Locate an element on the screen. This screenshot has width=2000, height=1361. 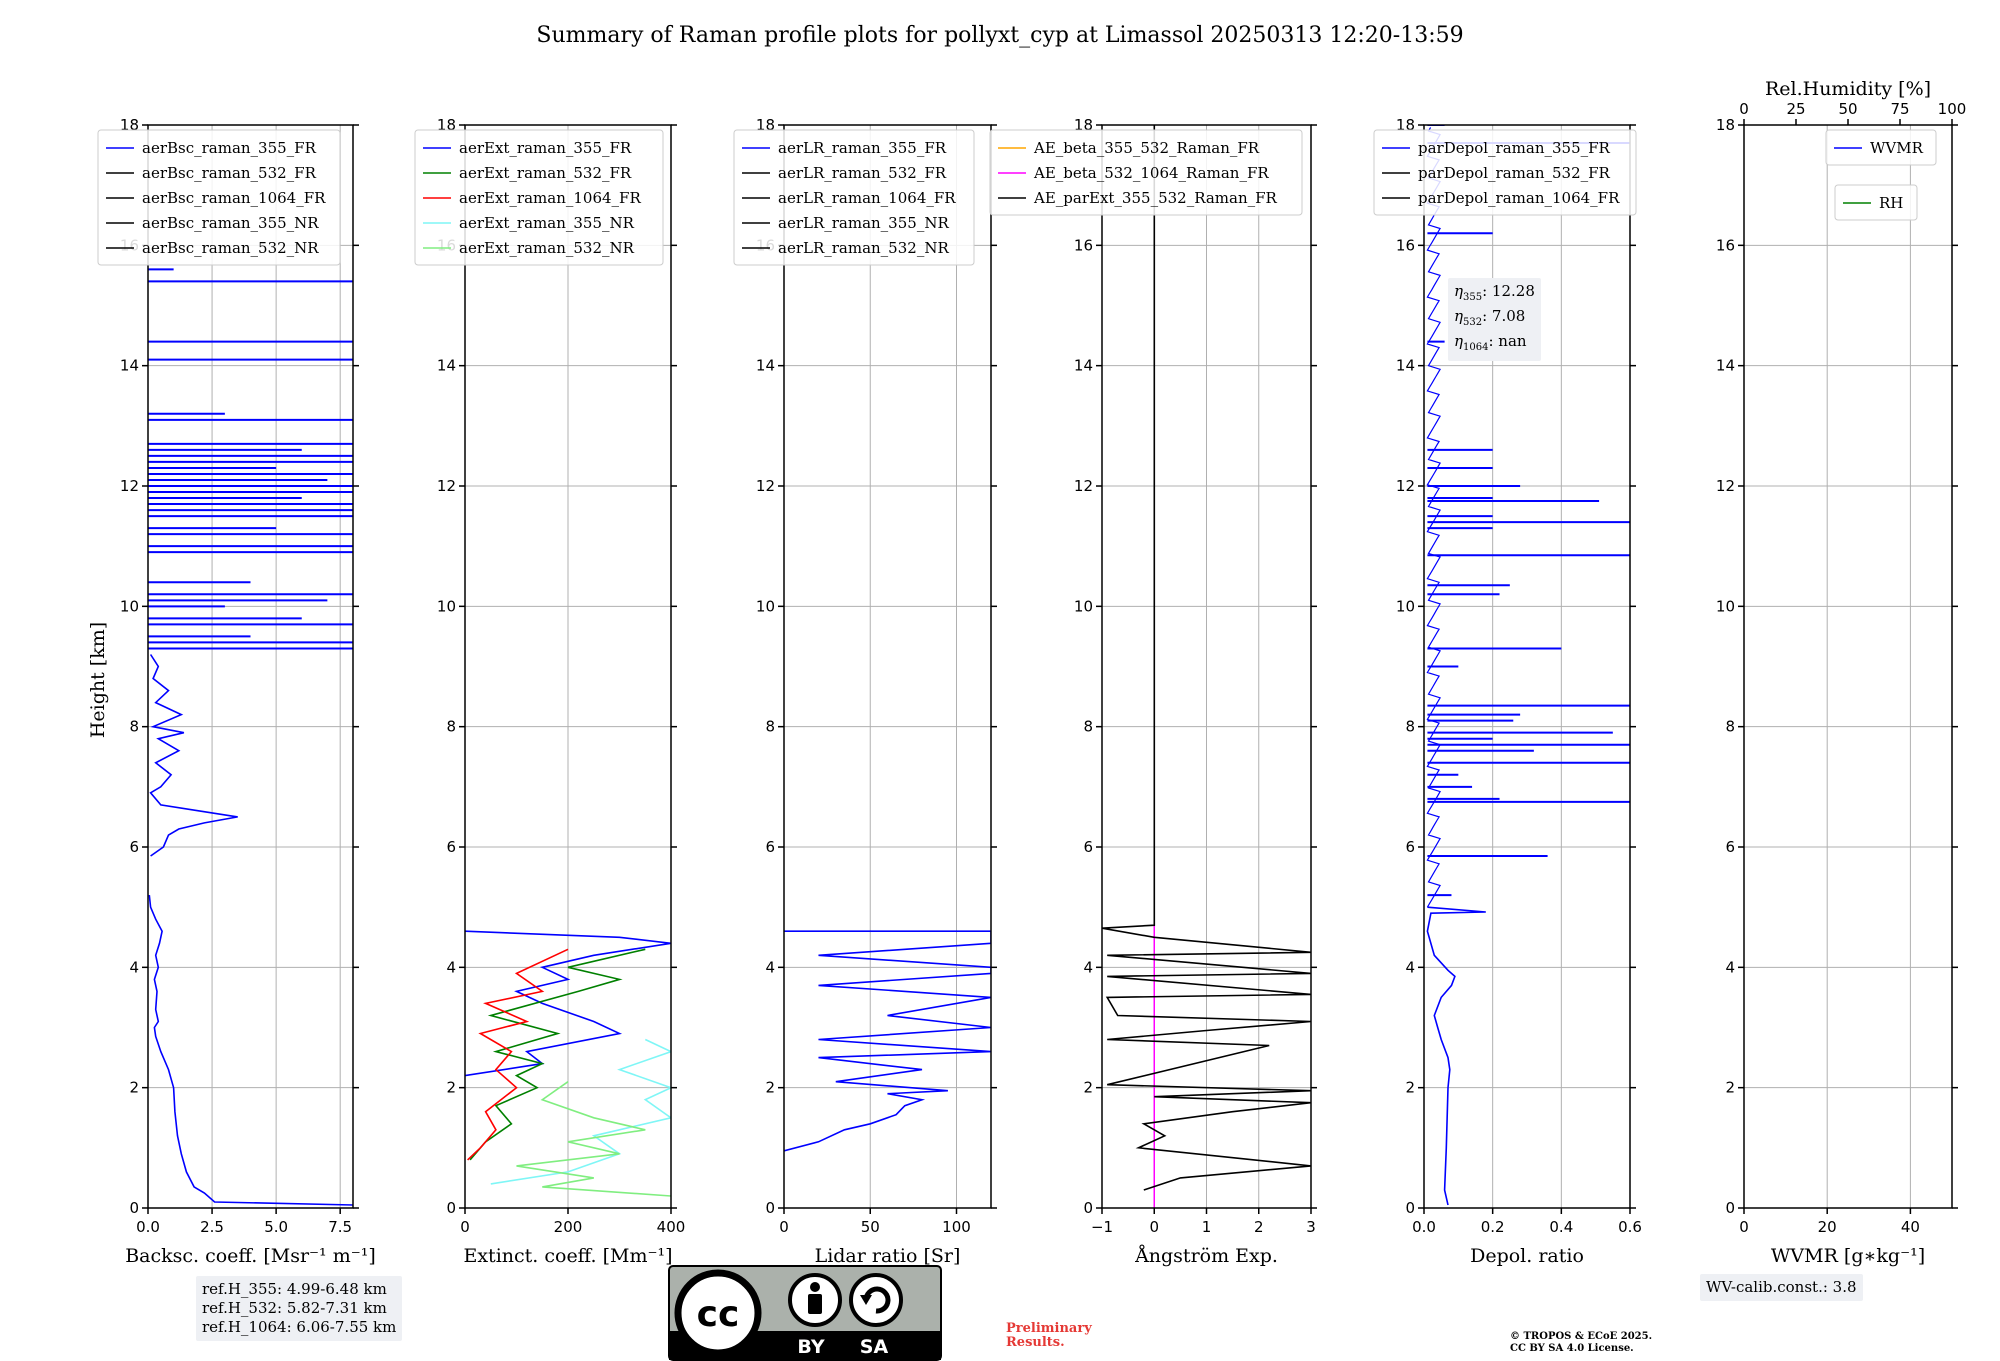
series-pardepol-raman-355-fr is located at coordinates (1456, 1056).